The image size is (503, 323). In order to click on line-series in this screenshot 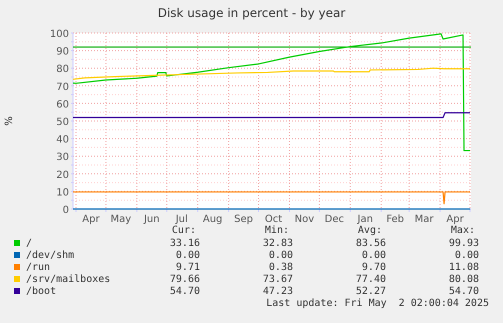, I will do `click(271, 74)`.